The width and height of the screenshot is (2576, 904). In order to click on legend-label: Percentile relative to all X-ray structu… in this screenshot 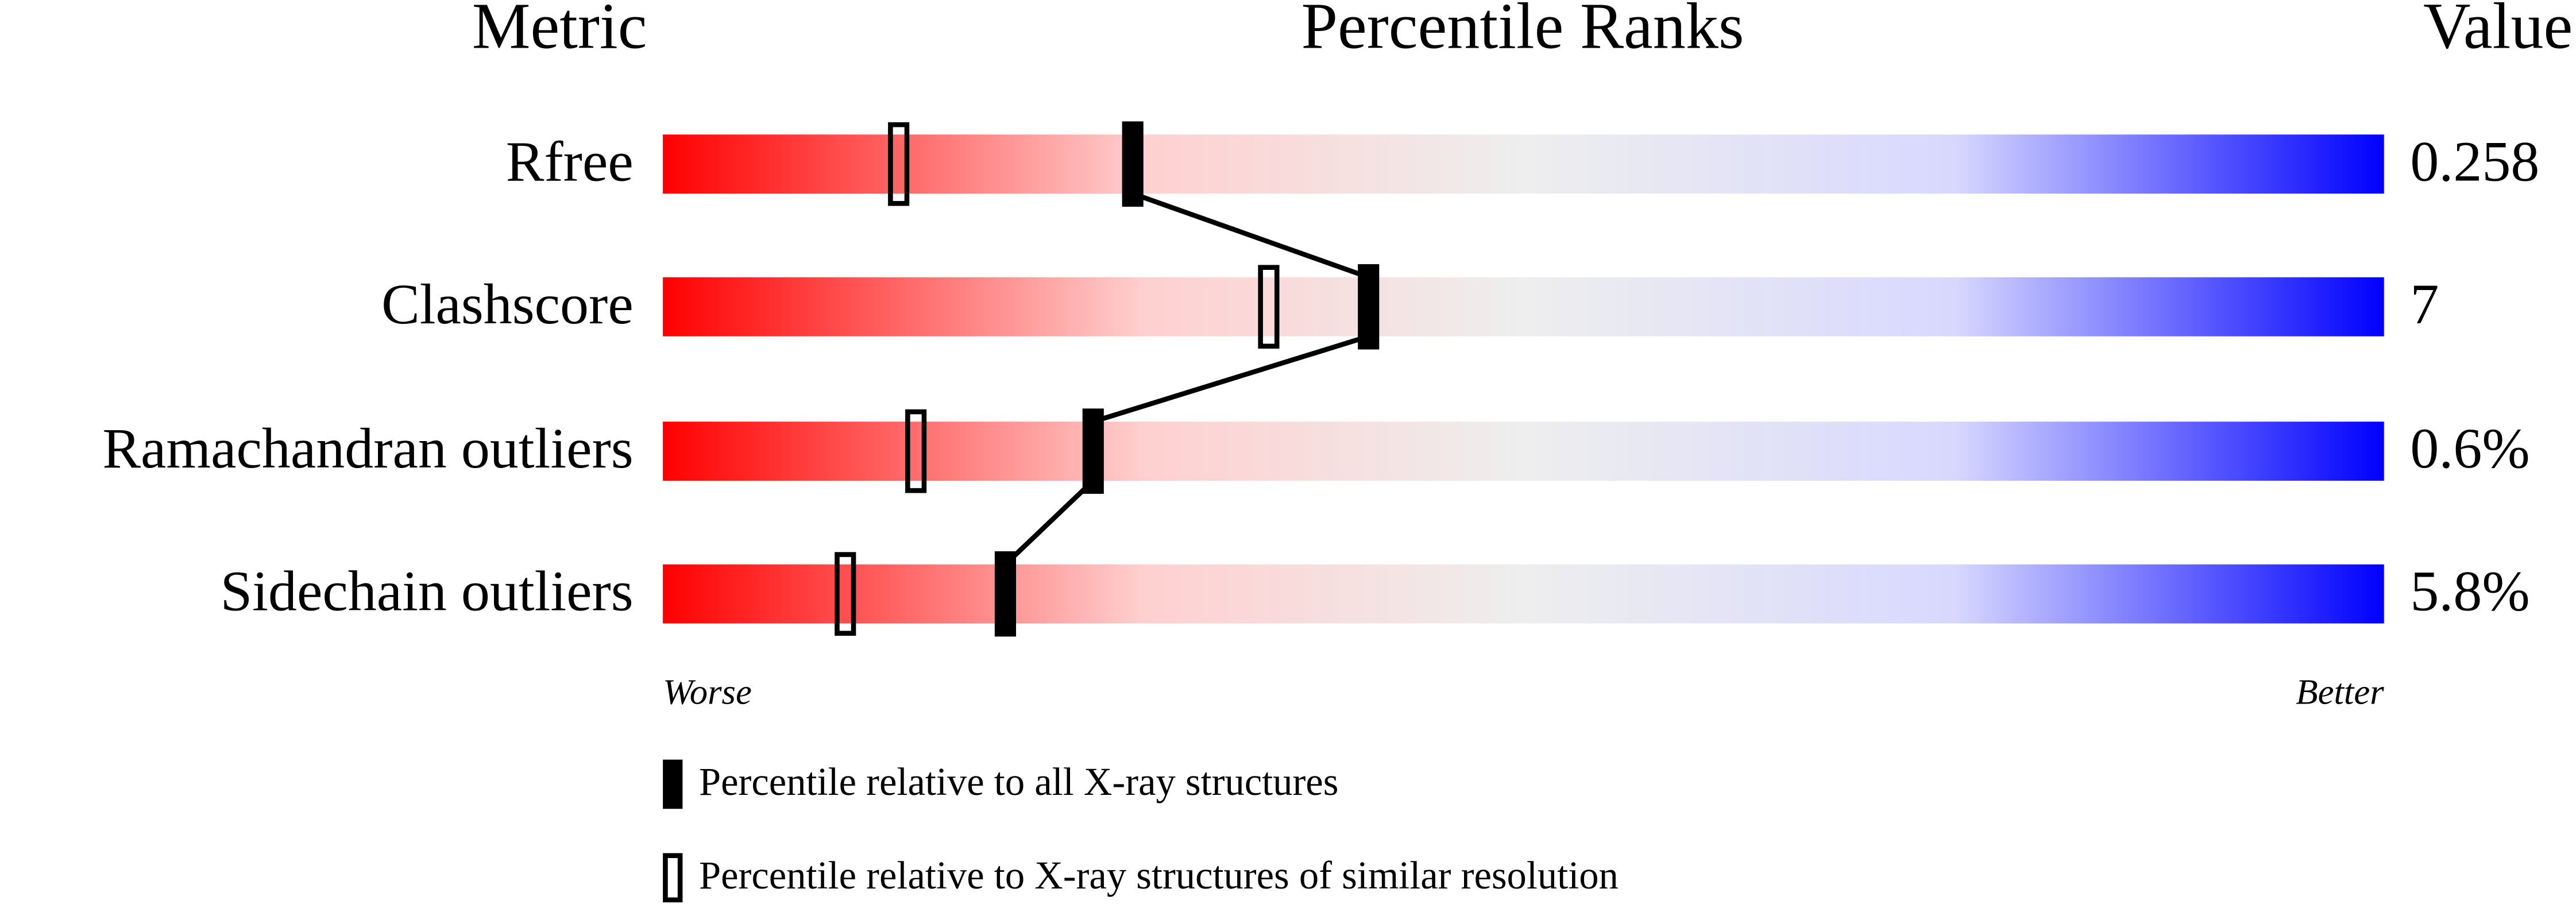, I will do `click(1018, 781)`.